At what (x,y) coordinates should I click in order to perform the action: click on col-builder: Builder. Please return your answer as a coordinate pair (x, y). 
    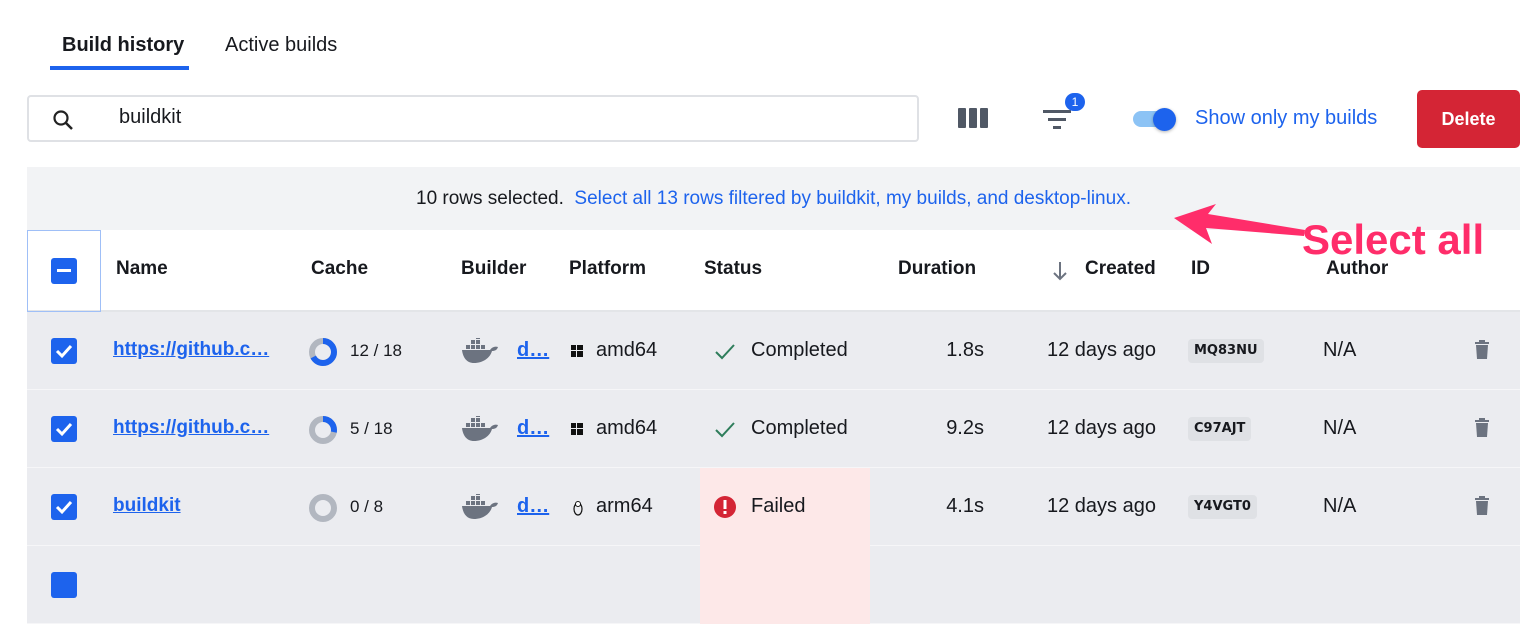
    Looking at the image, I should click on (494, 268).